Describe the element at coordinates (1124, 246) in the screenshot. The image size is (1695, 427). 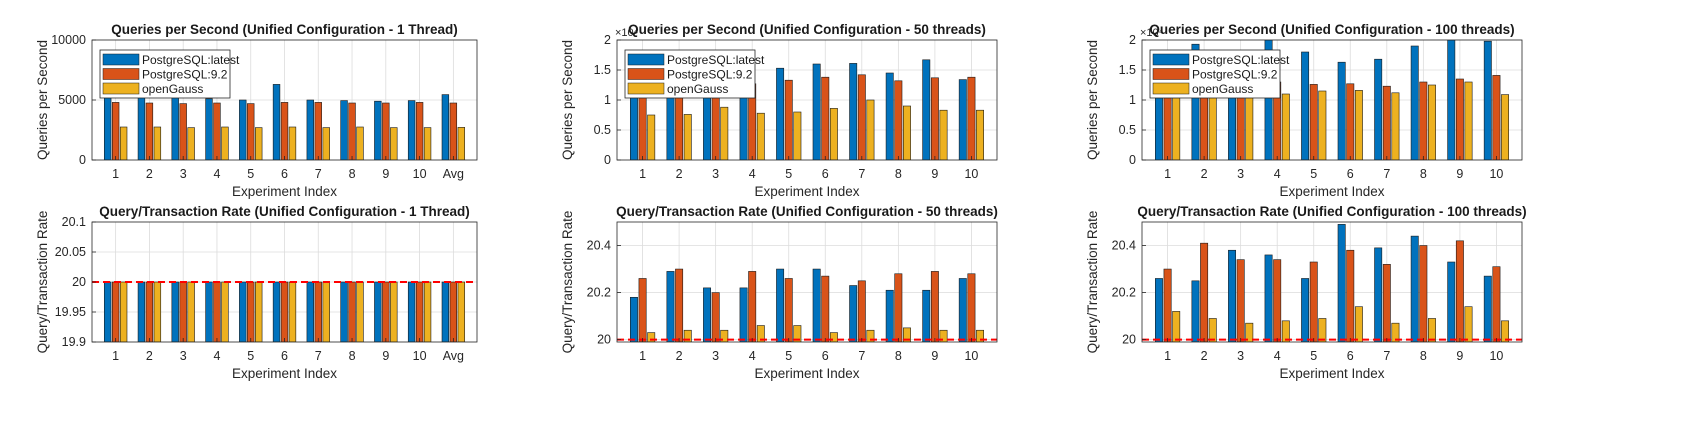
I see `y-tick-label: 20.4` at that location.